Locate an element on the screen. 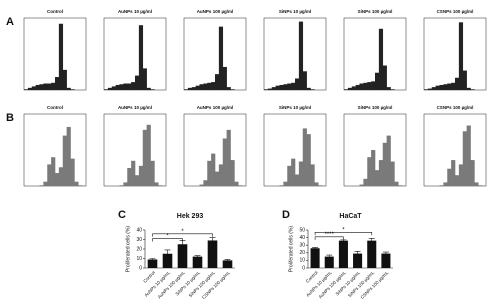 This screenshot has height=308, width=500. panel-label: A is located at coordinates (10, 22).